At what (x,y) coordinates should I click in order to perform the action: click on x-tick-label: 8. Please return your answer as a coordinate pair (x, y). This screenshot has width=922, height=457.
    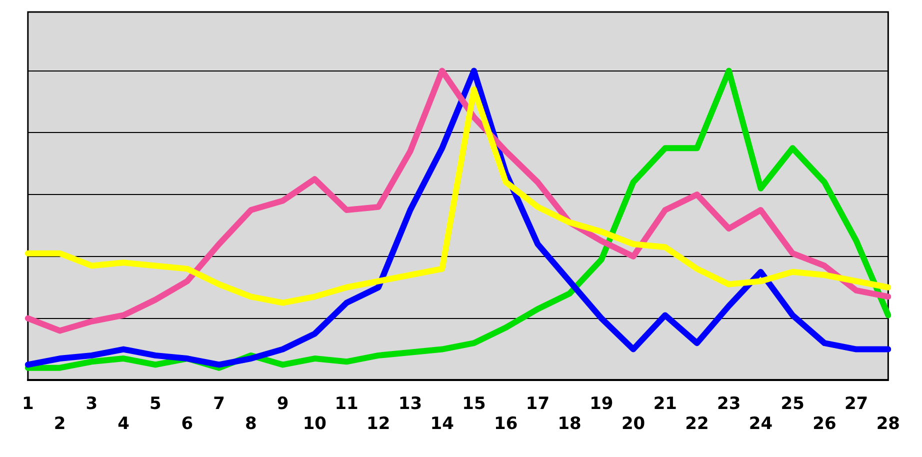
    Looking at the image, I should click on (251, 424).